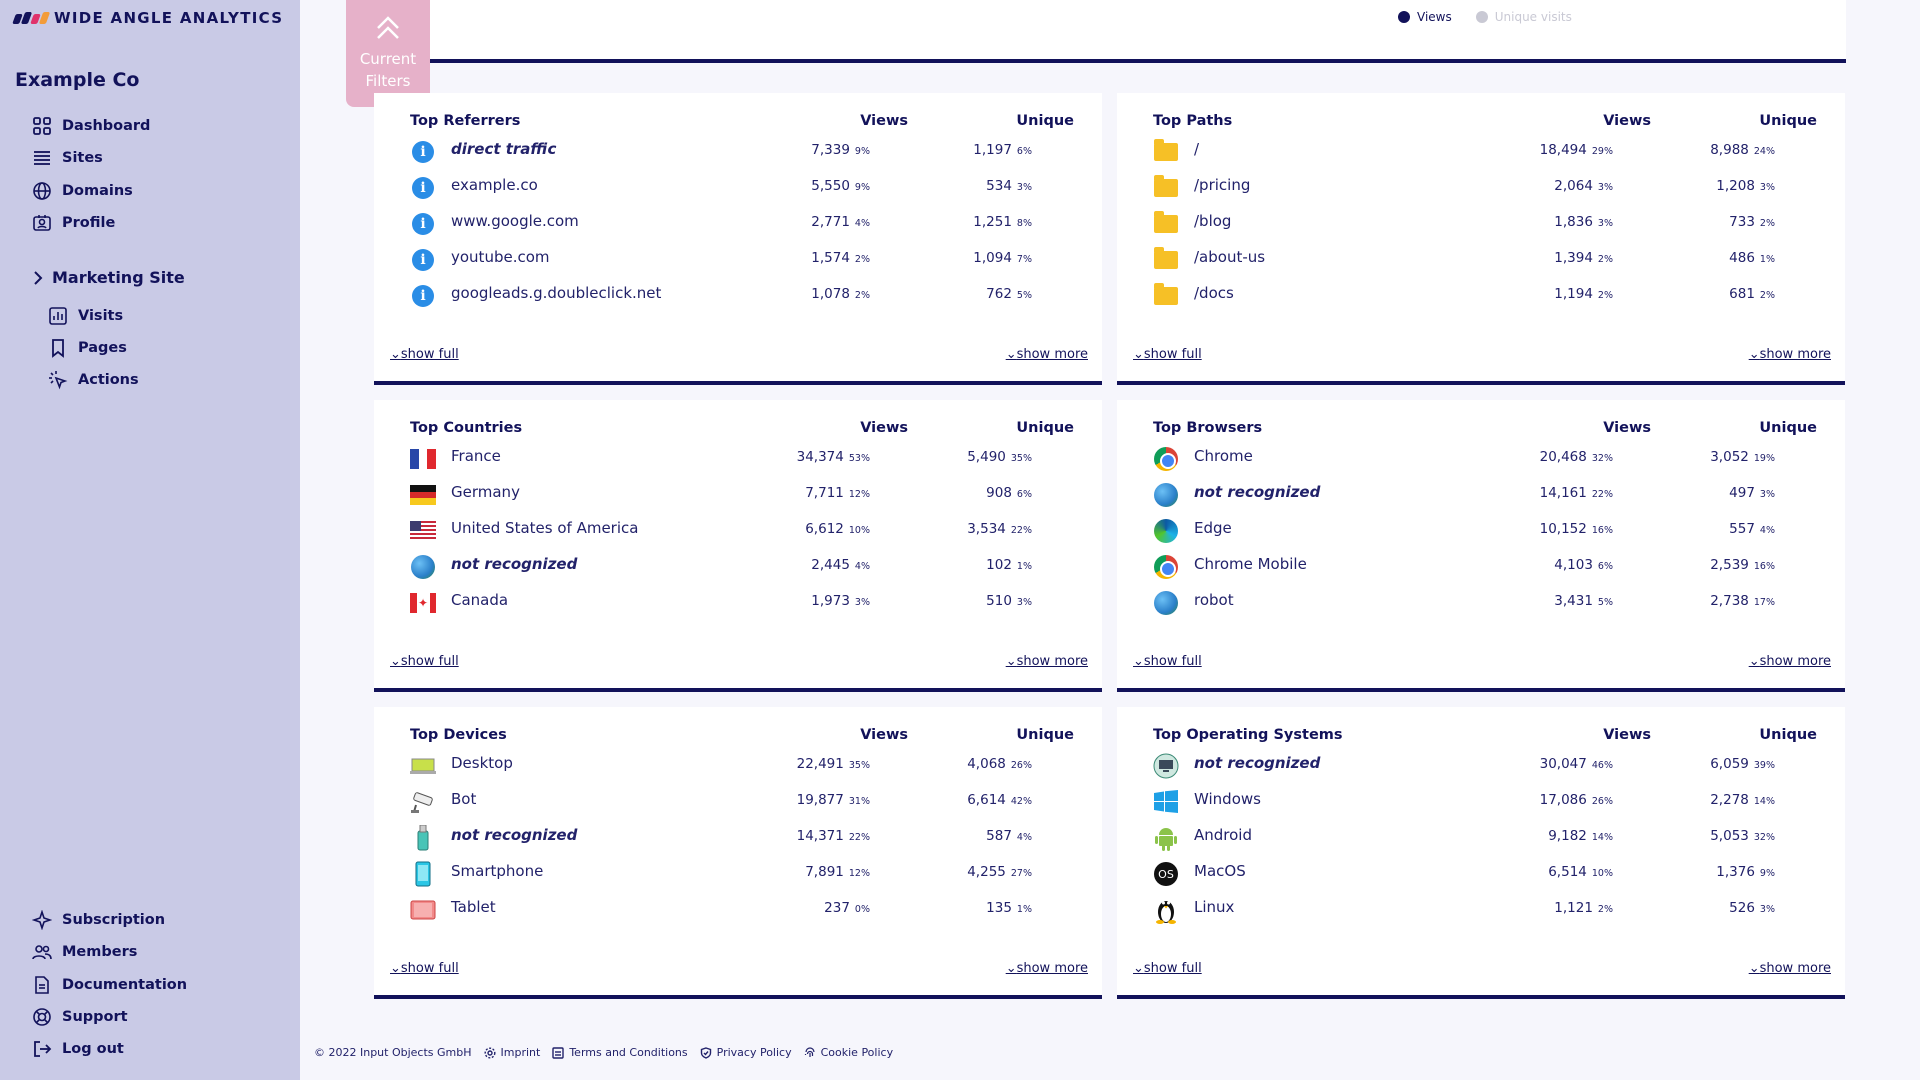 This screenshot has width=1920, height=1080. I want to click on table-row: Tablet 237 0% 135 1%, so click(742, 910).